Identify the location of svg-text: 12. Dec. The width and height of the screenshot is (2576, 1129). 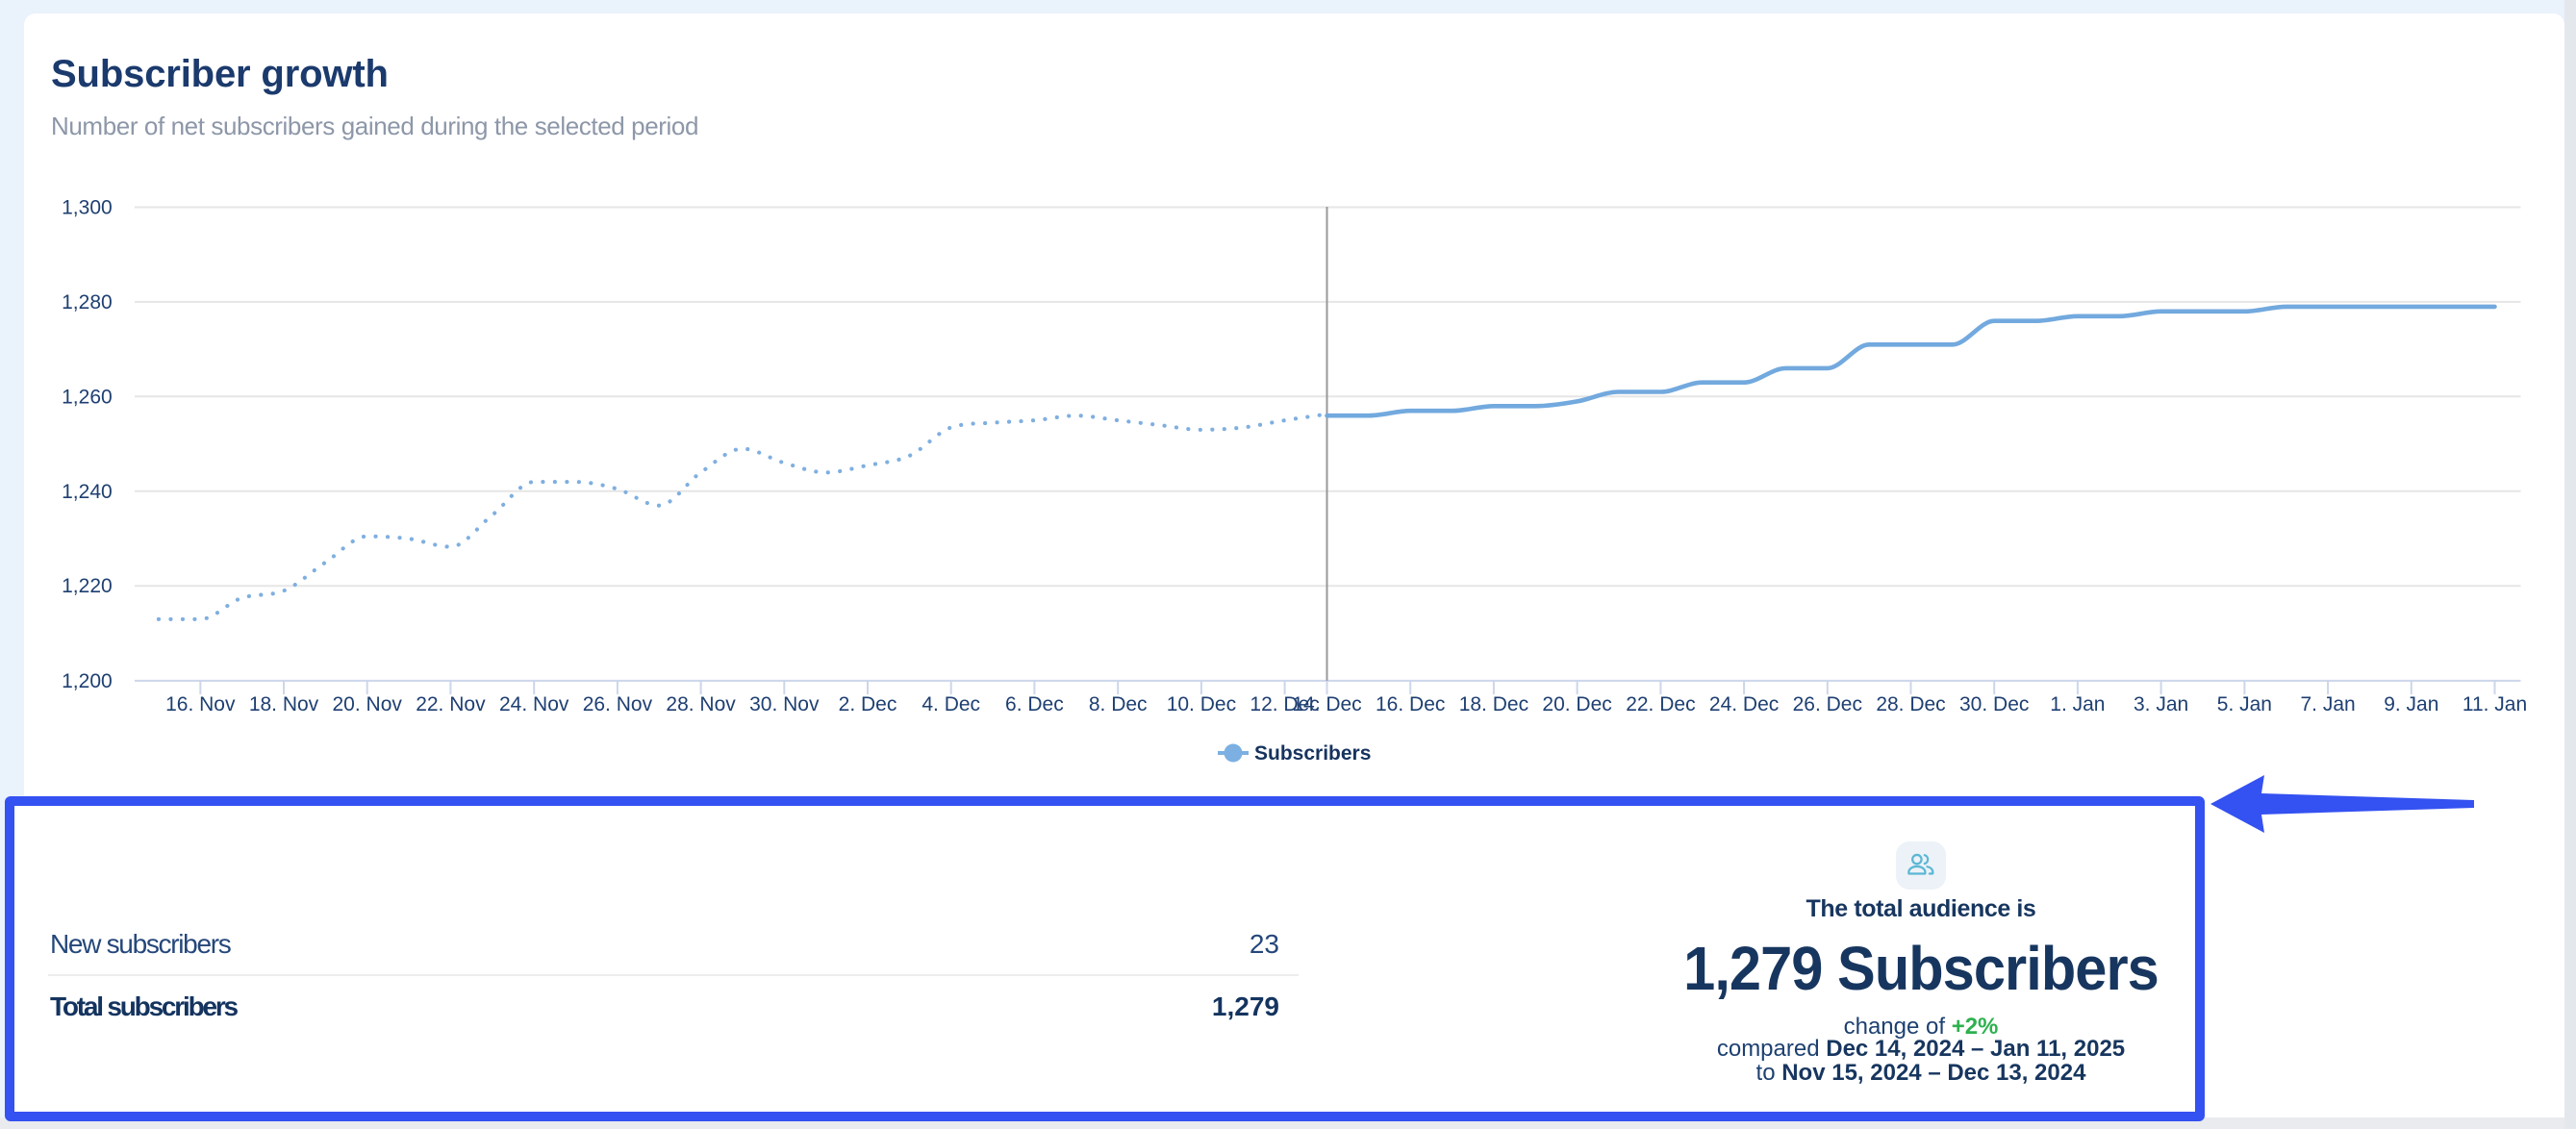
(1284, 704).